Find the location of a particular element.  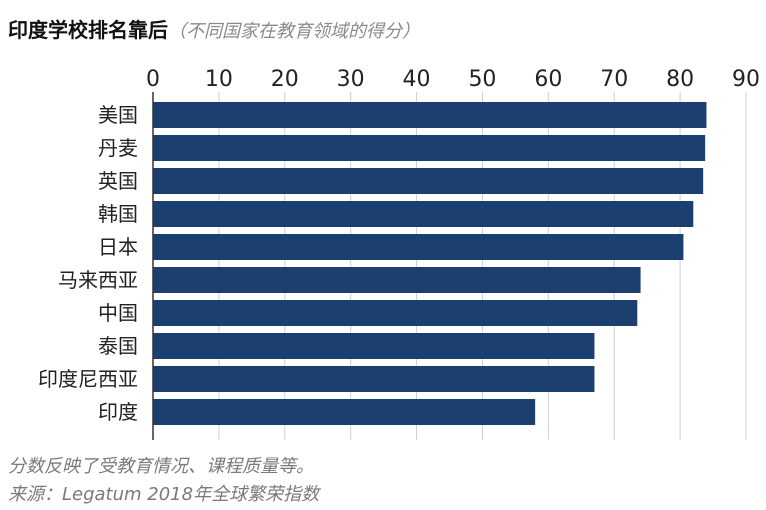

category-label-5: 马来西亚 is located at coordinates (98, 280).